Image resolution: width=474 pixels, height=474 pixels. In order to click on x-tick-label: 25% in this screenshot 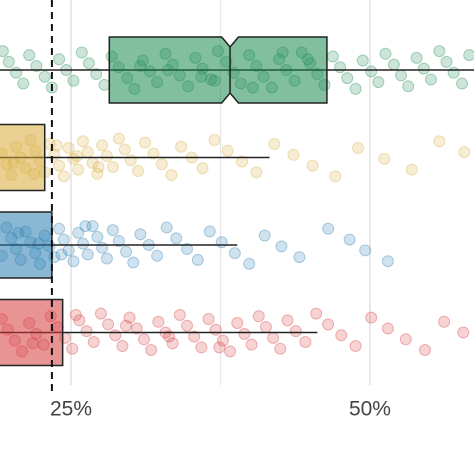, I will do `click(71, 409)`.